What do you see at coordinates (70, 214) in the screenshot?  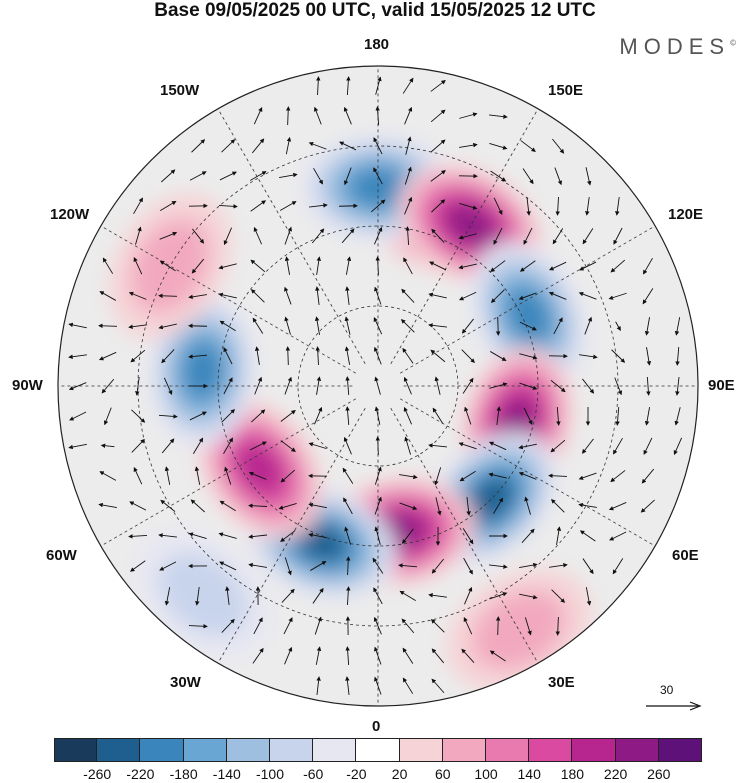 I see `lon-label-120w: 120W` at bounding box center [70, 214].